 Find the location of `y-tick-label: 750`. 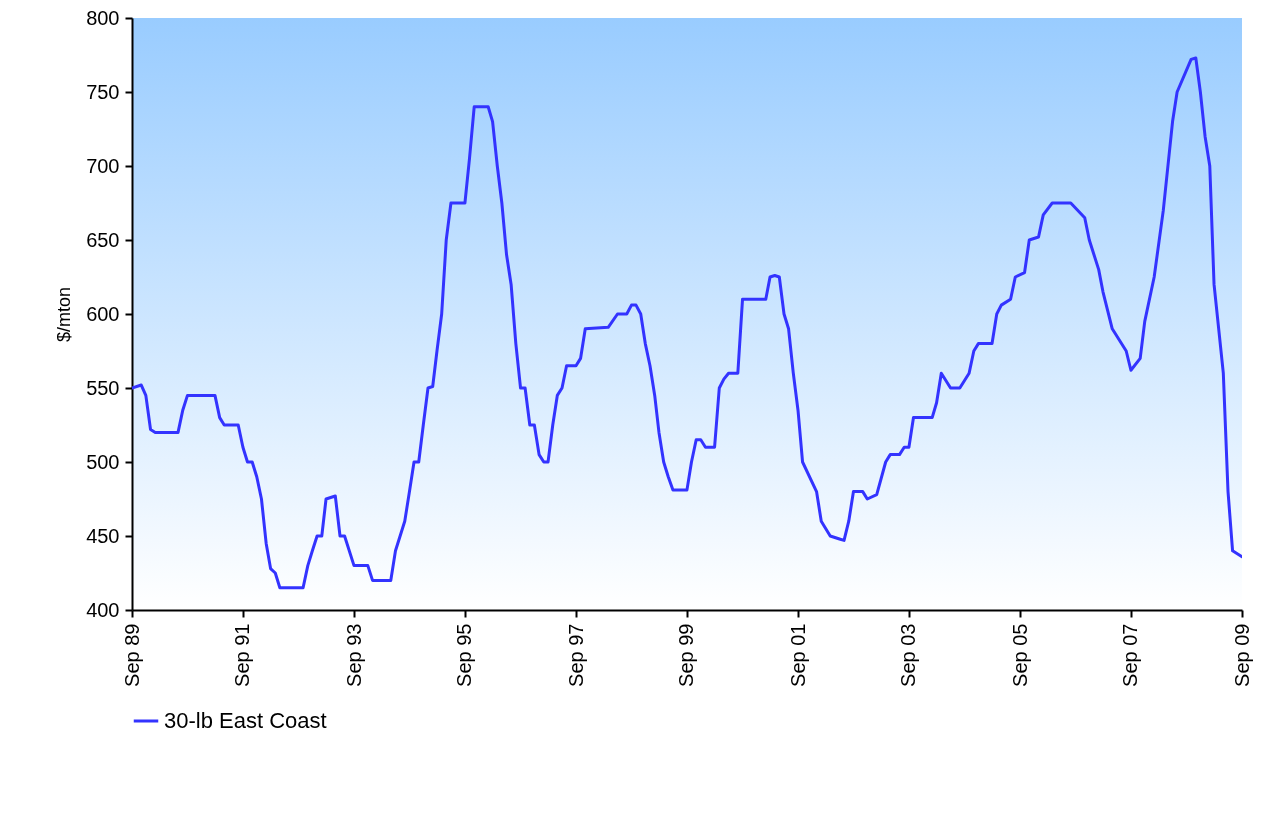

y-tick-label: 750 is located at coordinates (103, 91).